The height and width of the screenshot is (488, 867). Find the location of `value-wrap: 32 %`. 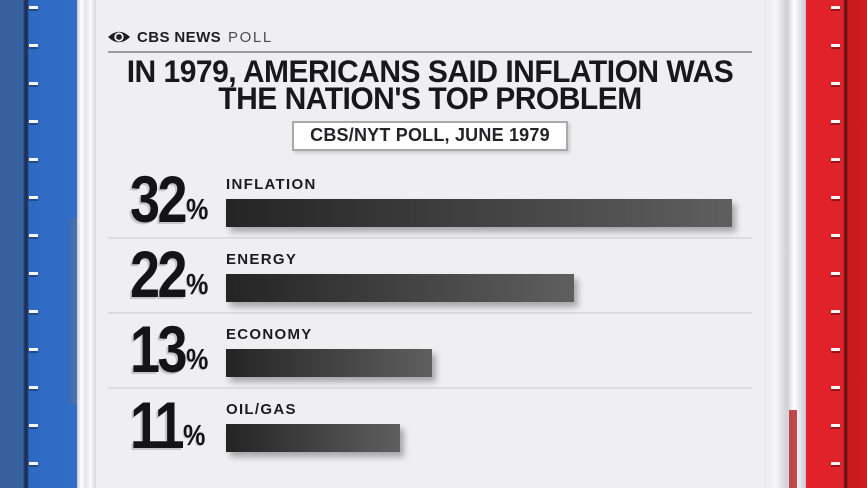

value-wrap: 32 % is located at coordinates (169, 199).